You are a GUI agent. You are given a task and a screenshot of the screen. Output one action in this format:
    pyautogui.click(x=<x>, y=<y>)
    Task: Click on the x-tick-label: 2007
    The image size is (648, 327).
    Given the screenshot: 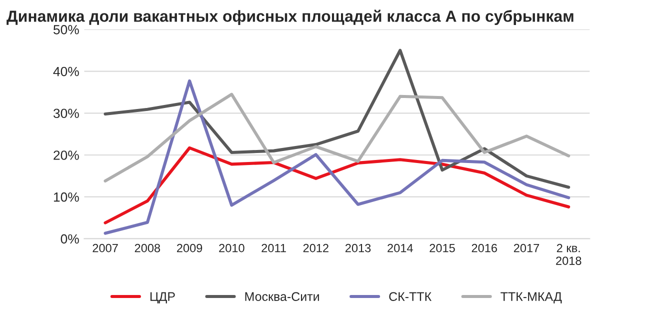 What is the action you would take?
    pyautogui.click(x=105, y=248)
    